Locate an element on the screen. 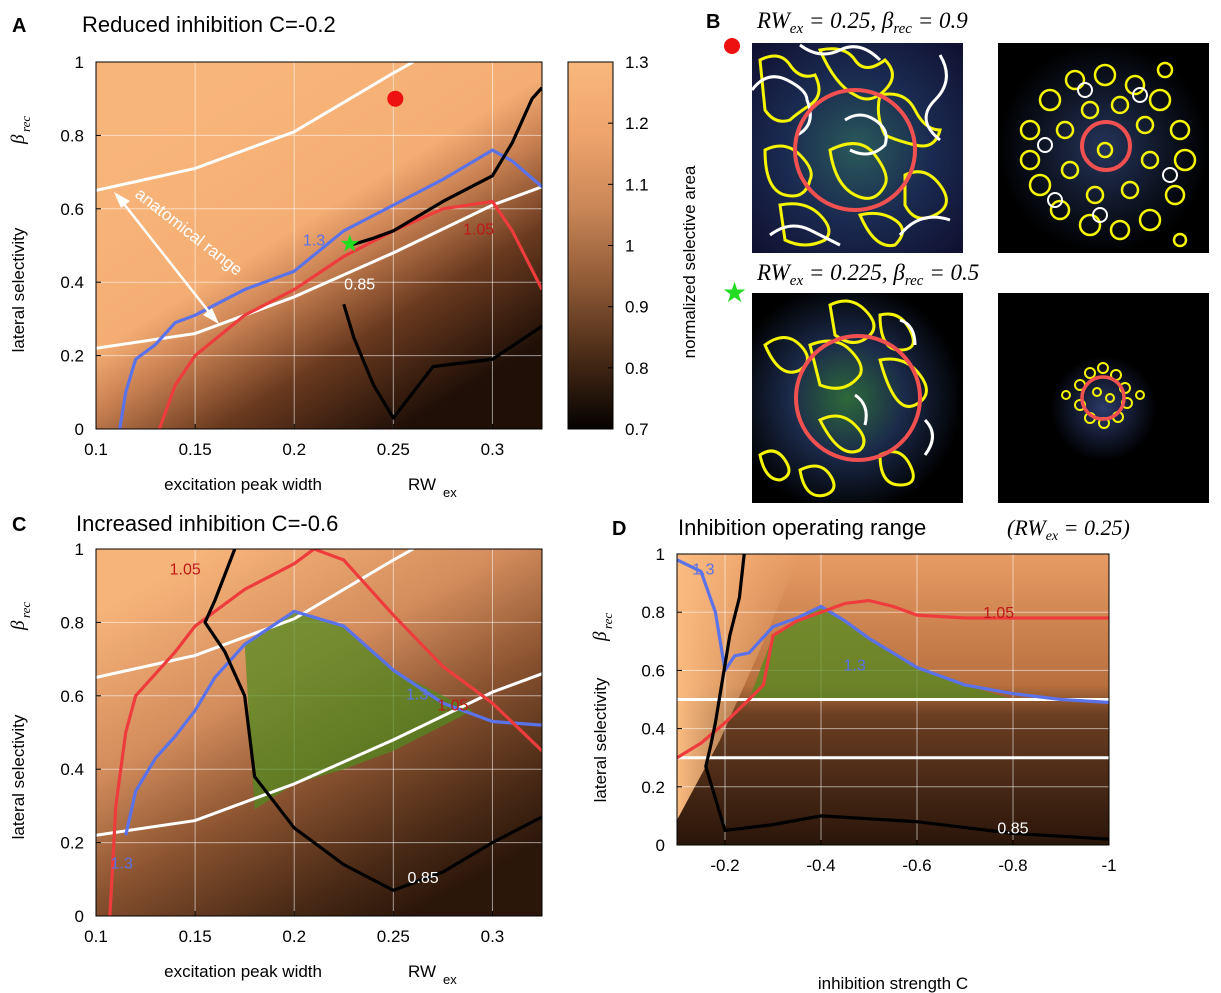 The width and height of the screenshot is (1221, 993). panel-d-contours is located at coordinates (893, 697).